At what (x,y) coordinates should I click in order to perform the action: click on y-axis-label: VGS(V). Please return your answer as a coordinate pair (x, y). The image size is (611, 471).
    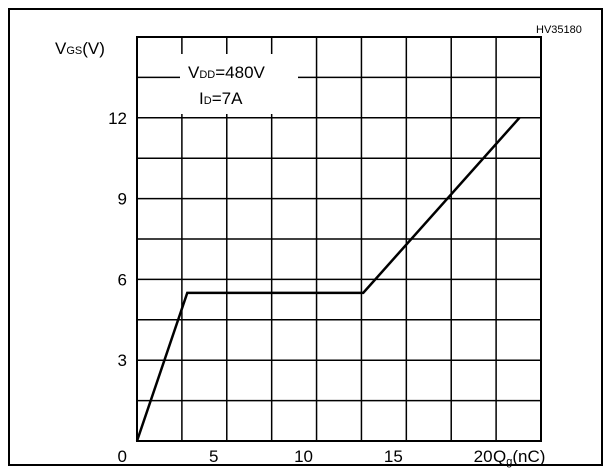
    Looking at the image, I should click on (80, 48).